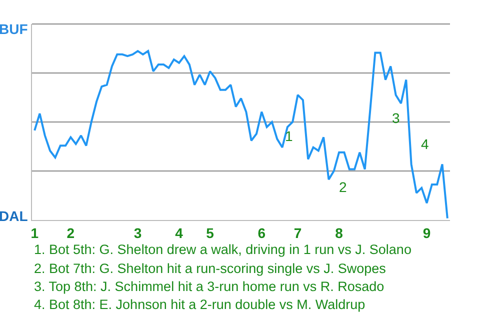 The image size is (480, 320). Describe the element at coordinates (138, 232) in the screenshot. I see `x-tick-label: 3` at that location.